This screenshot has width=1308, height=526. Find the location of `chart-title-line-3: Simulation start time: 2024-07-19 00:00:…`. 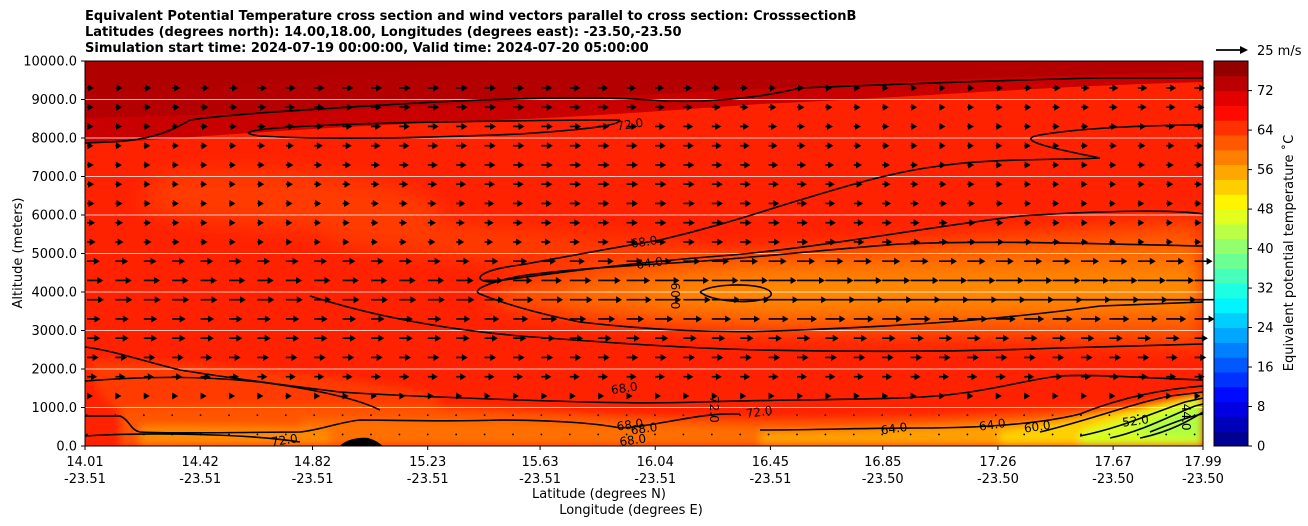

chart-title-line-3: Simulation start time: 2024-07-19 00:00:… is located at coordinates (367, 48).